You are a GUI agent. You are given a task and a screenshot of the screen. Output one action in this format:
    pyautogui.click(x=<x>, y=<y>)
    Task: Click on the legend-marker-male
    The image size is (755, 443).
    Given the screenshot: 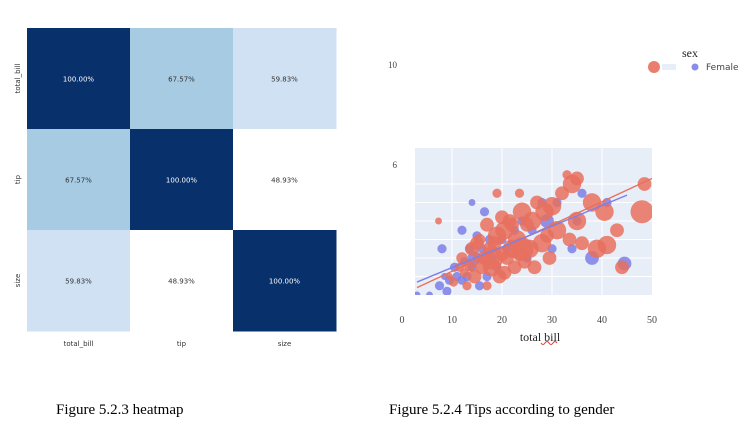 What is the action you would take?
    pyautogui.click(x=654, y=67)
    